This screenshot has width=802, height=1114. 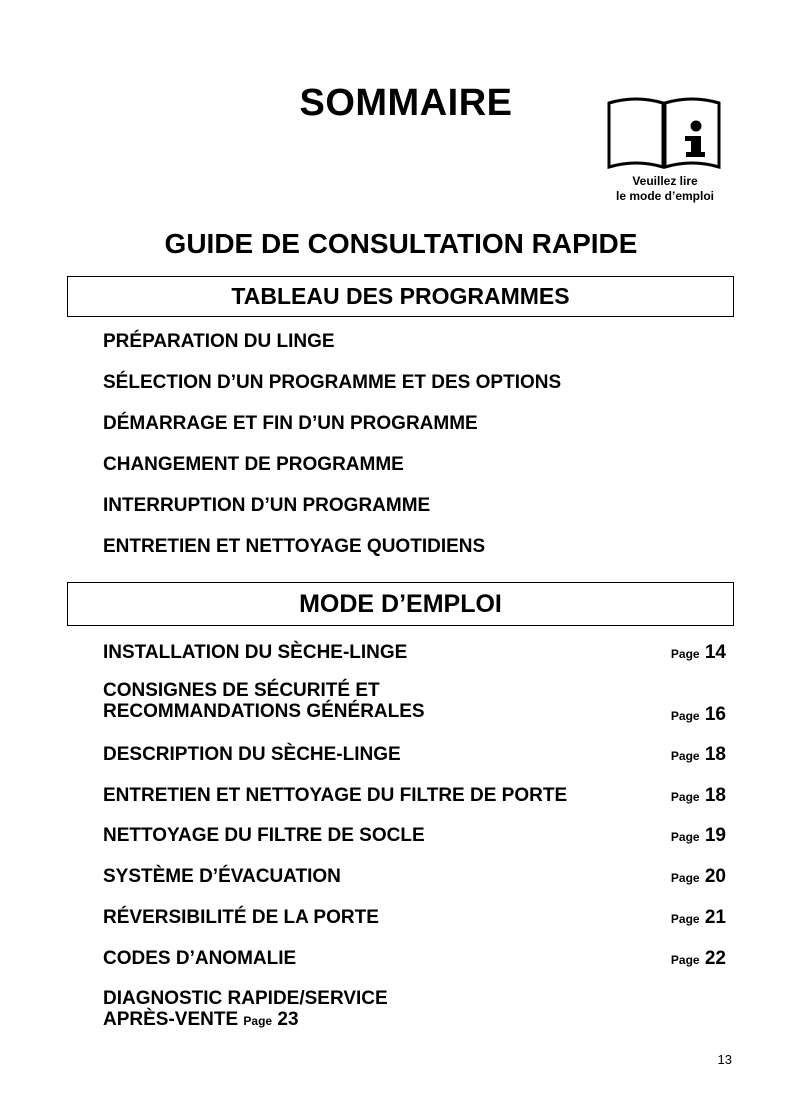 I want to click on page-ref-number: 21, so click(x=715, y=917).